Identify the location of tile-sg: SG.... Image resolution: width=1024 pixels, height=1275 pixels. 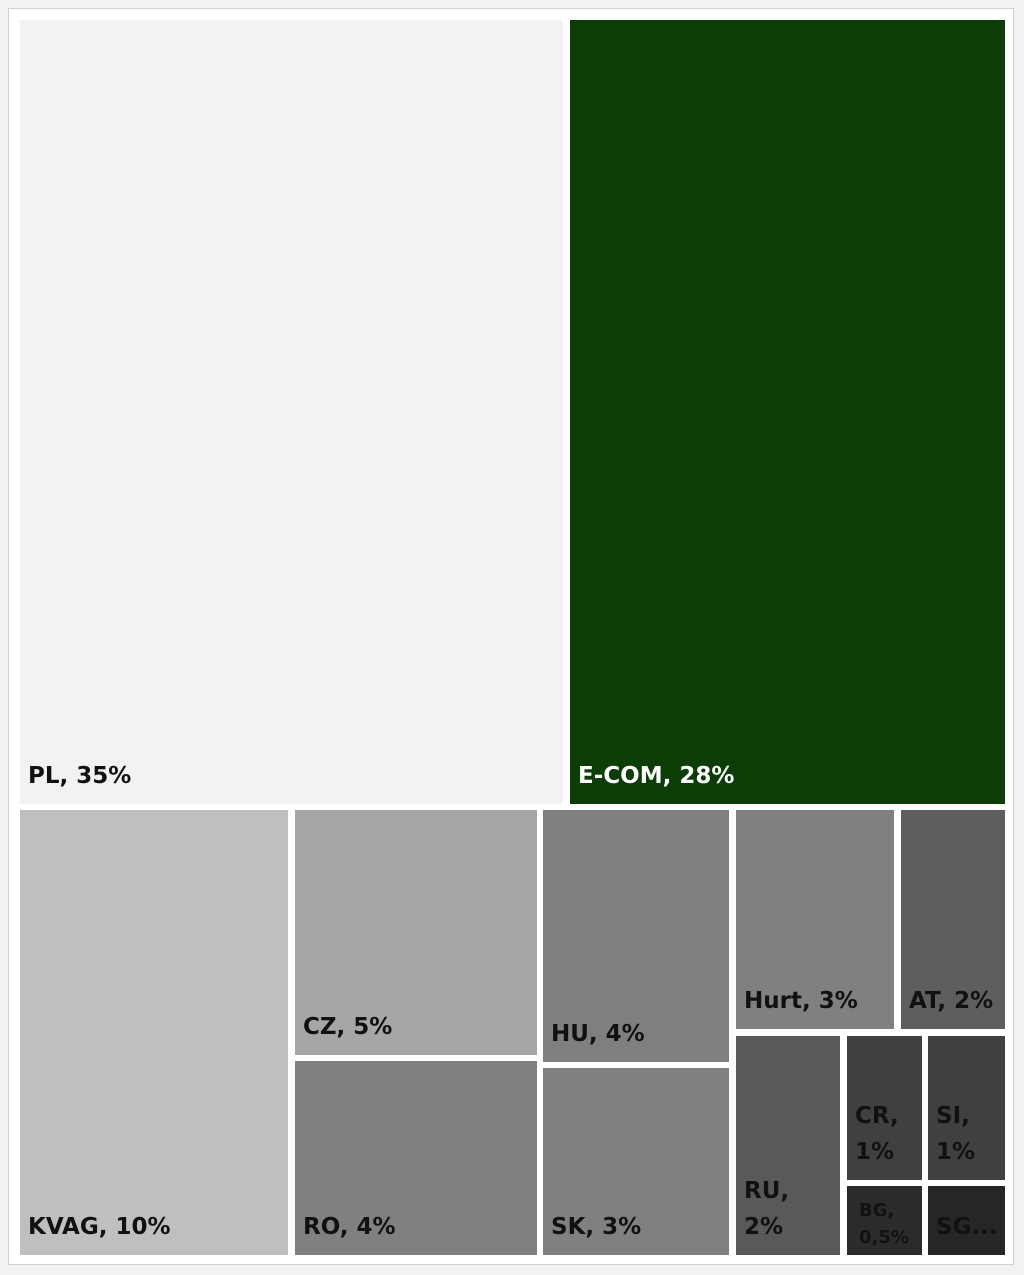
(966, 1220).